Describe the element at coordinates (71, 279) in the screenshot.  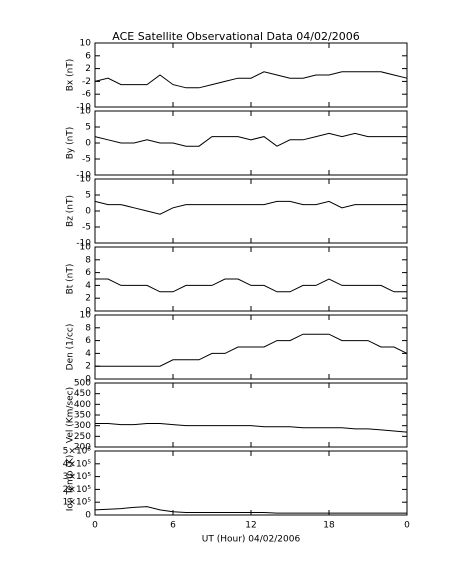
I see `y-axis-label: Bt (nT)` at that location.